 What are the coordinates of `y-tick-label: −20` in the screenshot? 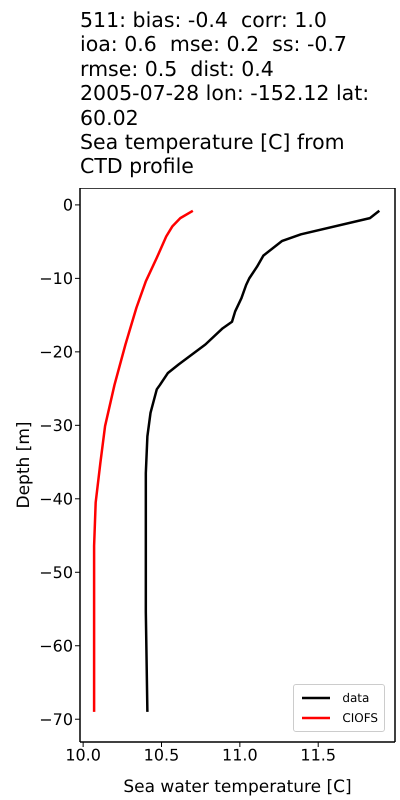 It's located at (56, 352).